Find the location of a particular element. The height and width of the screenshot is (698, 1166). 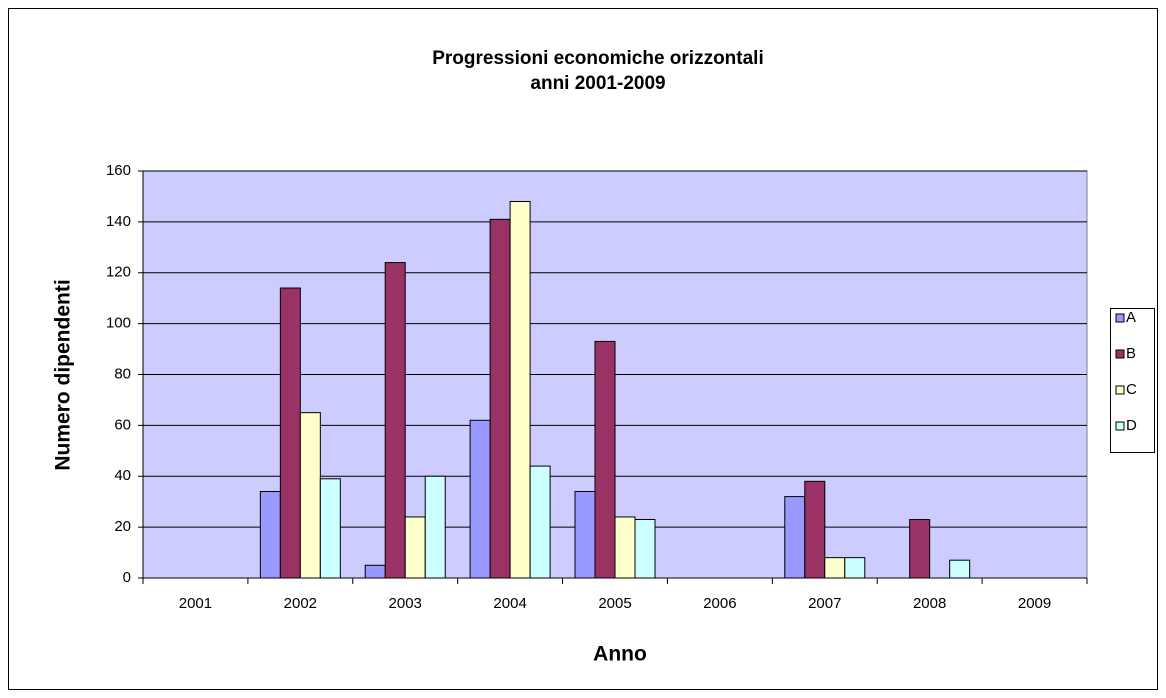

x-tick-label: 2001 is located at coordinates (195, 603).